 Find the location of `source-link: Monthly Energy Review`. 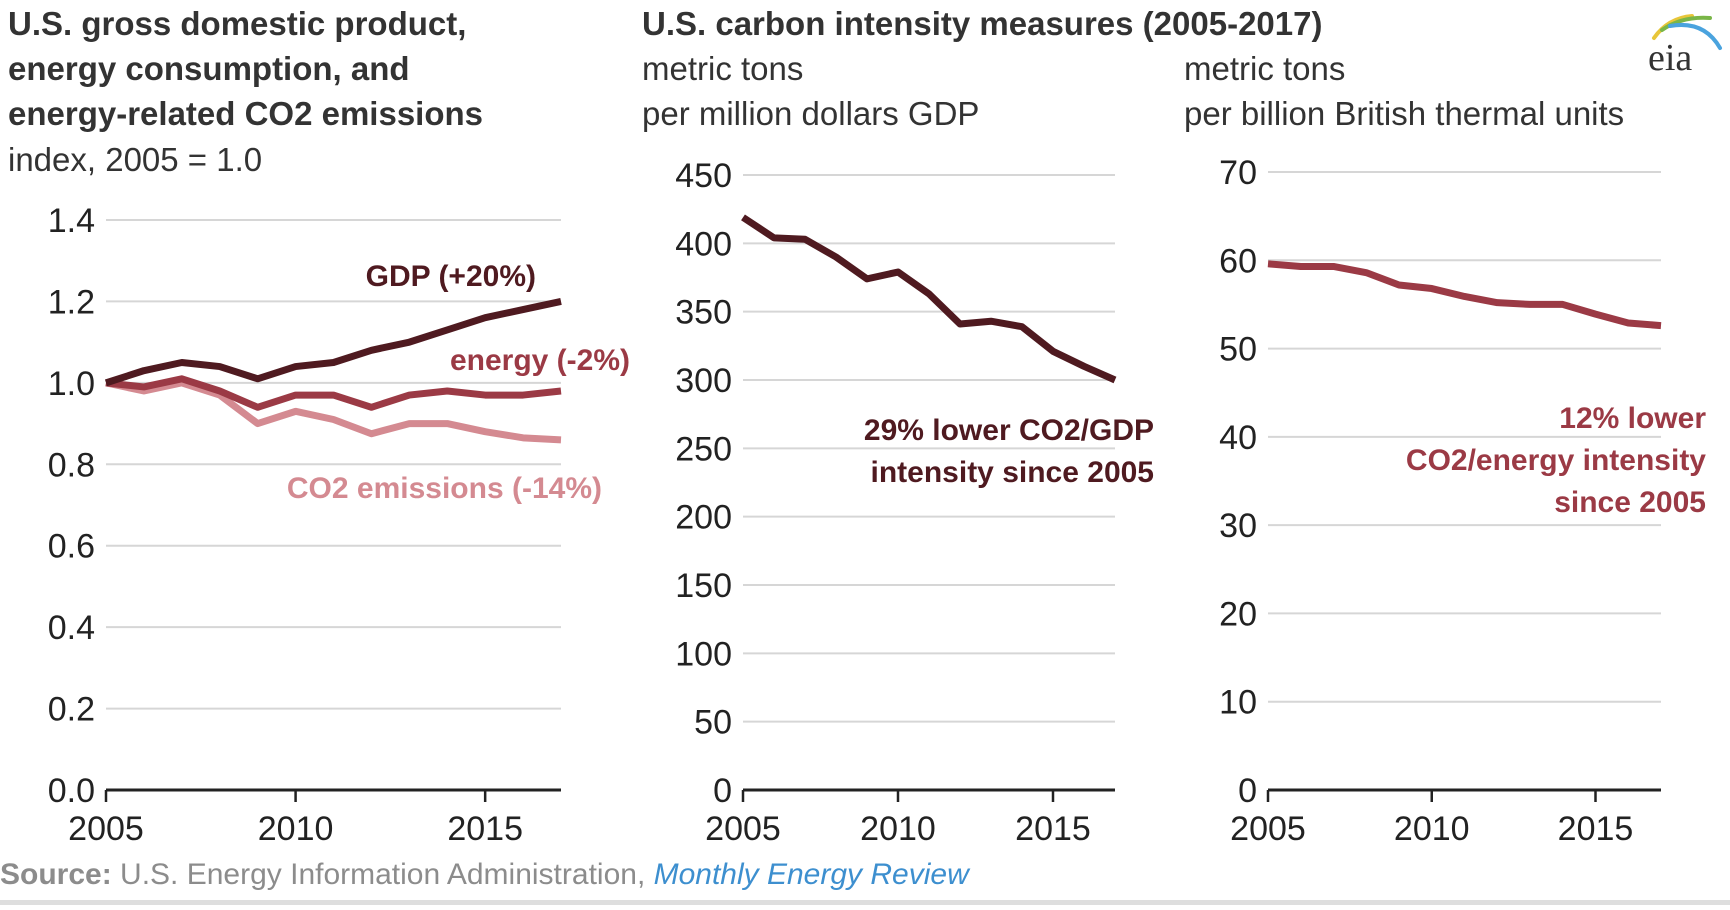

source-link: Monthly Energy Review is located at coordinates (811, 874).